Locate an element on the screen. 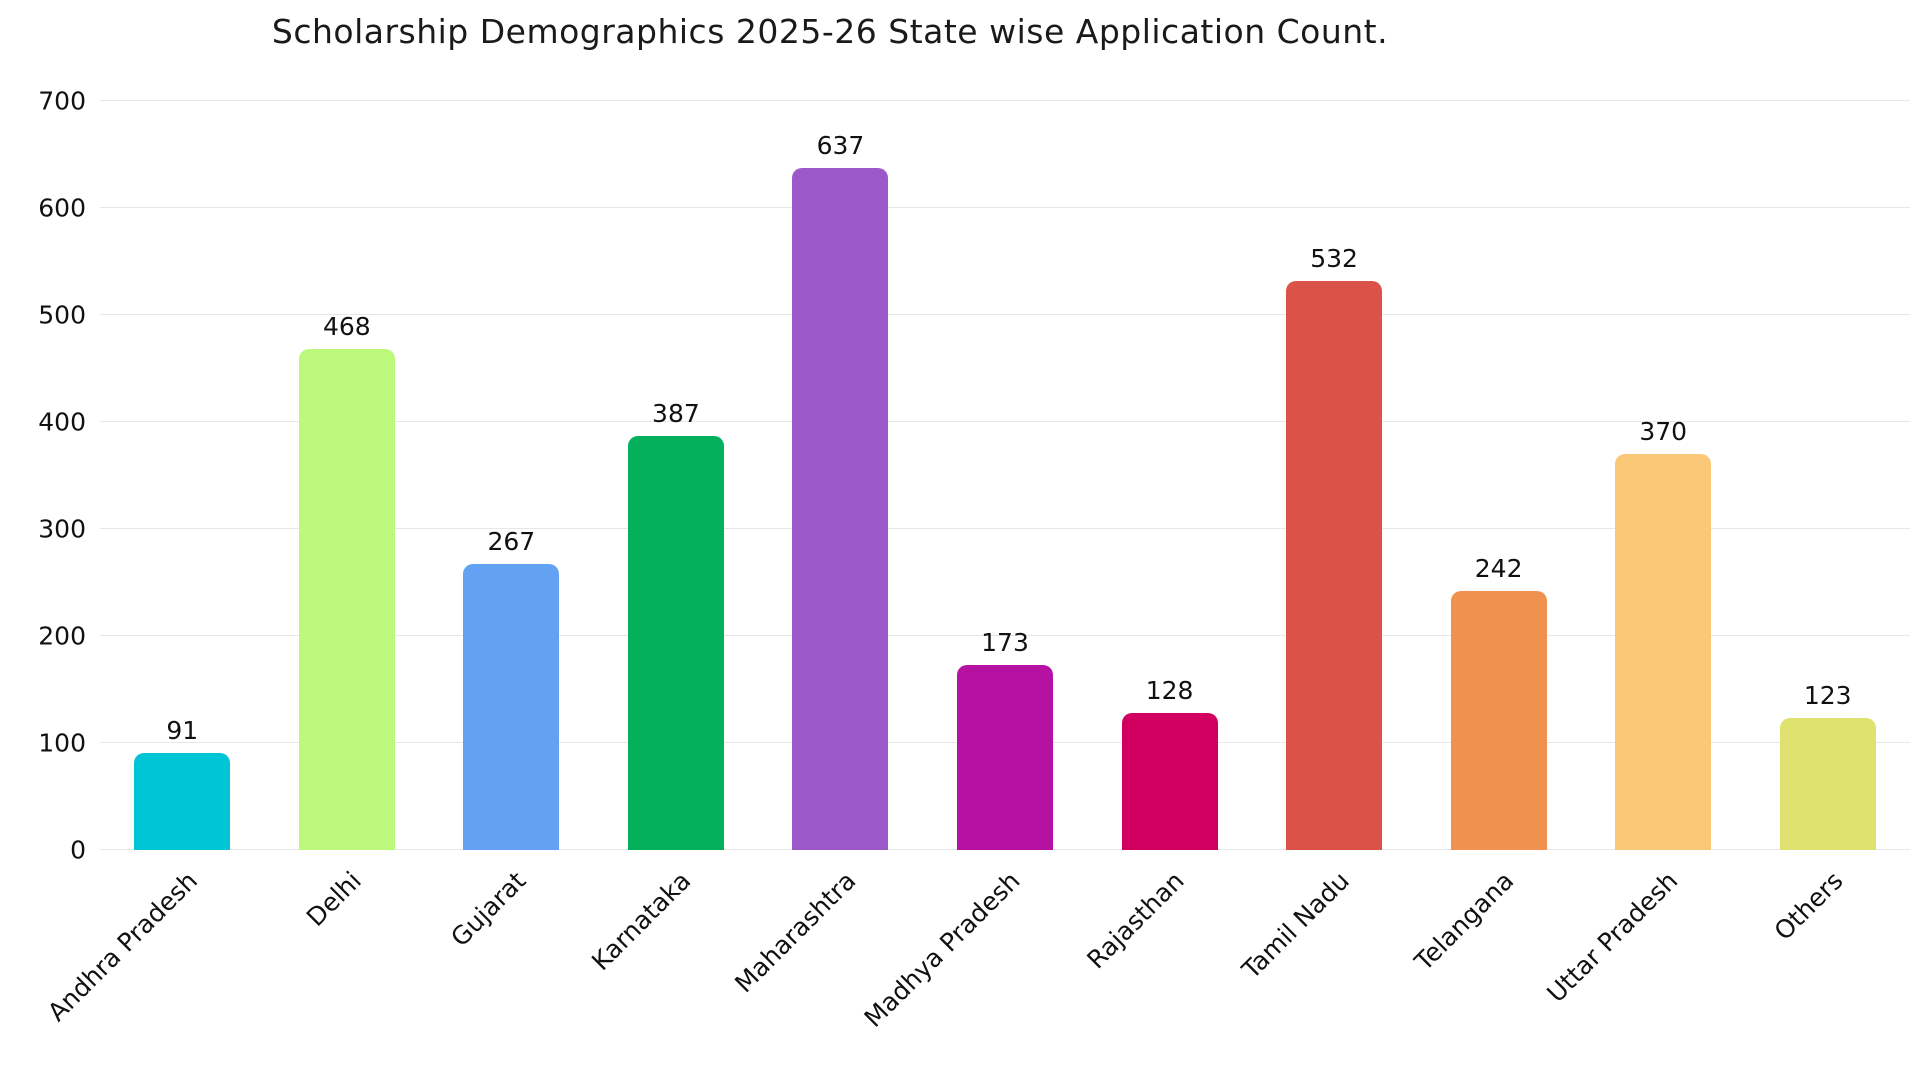  x-tick-label-tamil-nadu: Tamil Nadu is located at coordinates (1295, 925).